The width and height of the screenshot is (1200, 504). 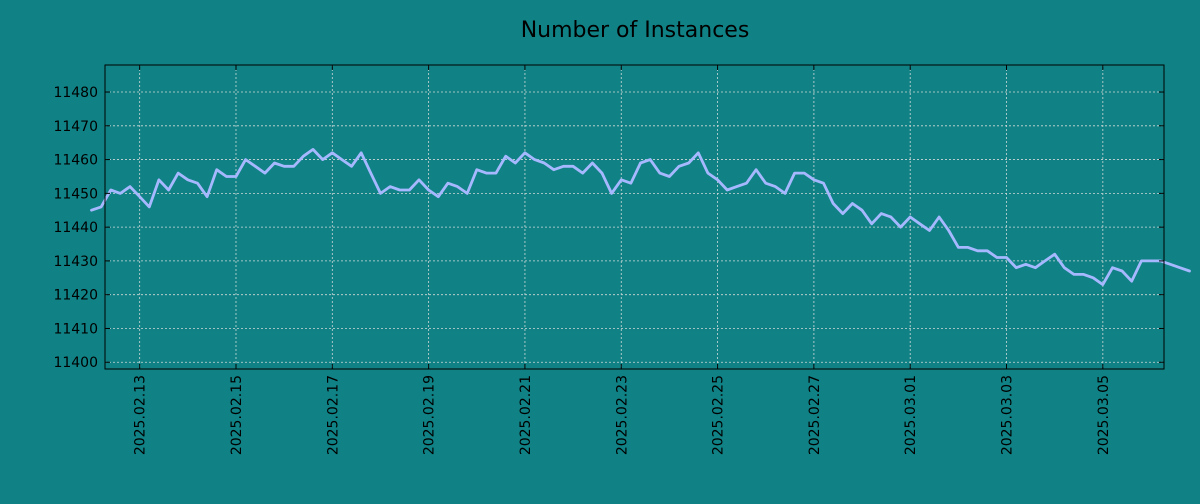 I want to click on x-tick-label: 2025.02.19, so click(x=430, y=415).